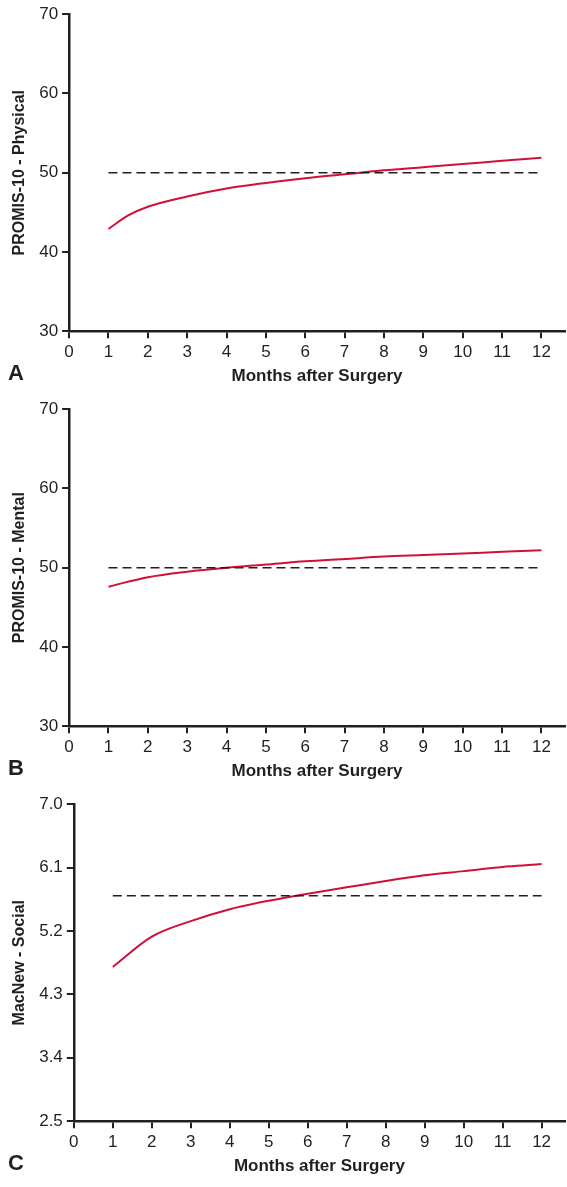  I want to click on text: B, so click(16, 768).